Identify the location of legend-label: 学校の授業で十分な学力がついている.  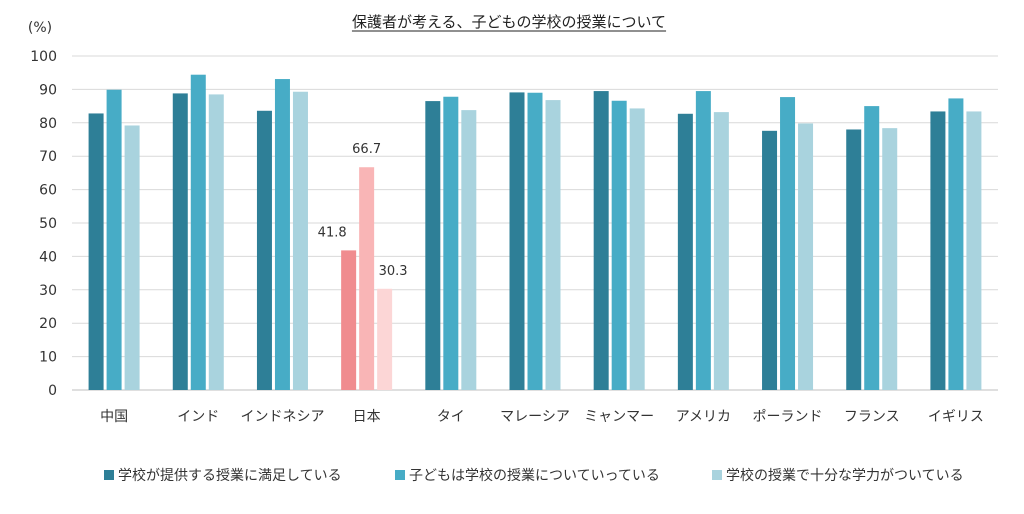
(845, 475).